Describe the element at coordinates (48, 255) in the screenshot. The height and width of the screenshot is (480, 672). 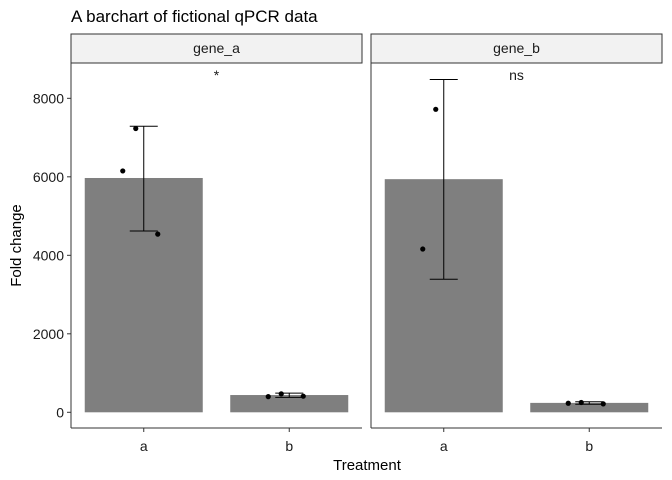
I see `y-tick-label: 4000` at that location.